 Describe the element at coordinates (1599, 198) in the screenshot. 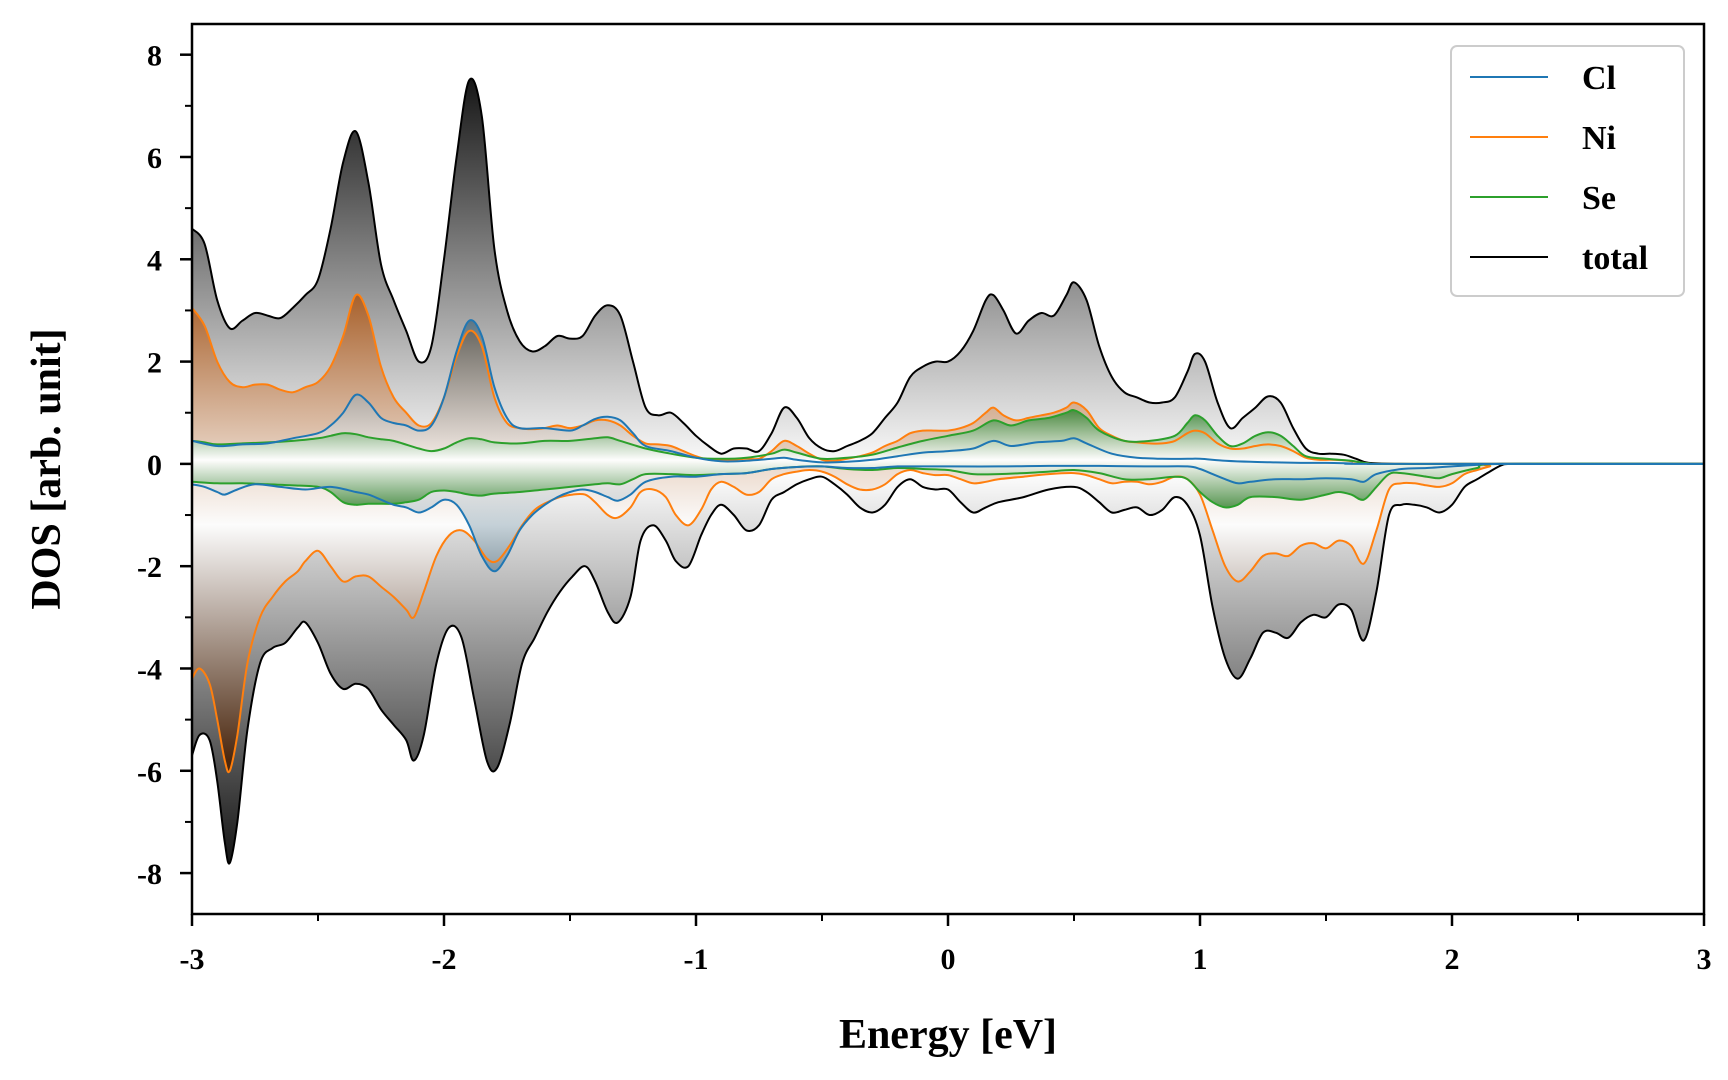

I see `legend-label-se: Se` at that location.